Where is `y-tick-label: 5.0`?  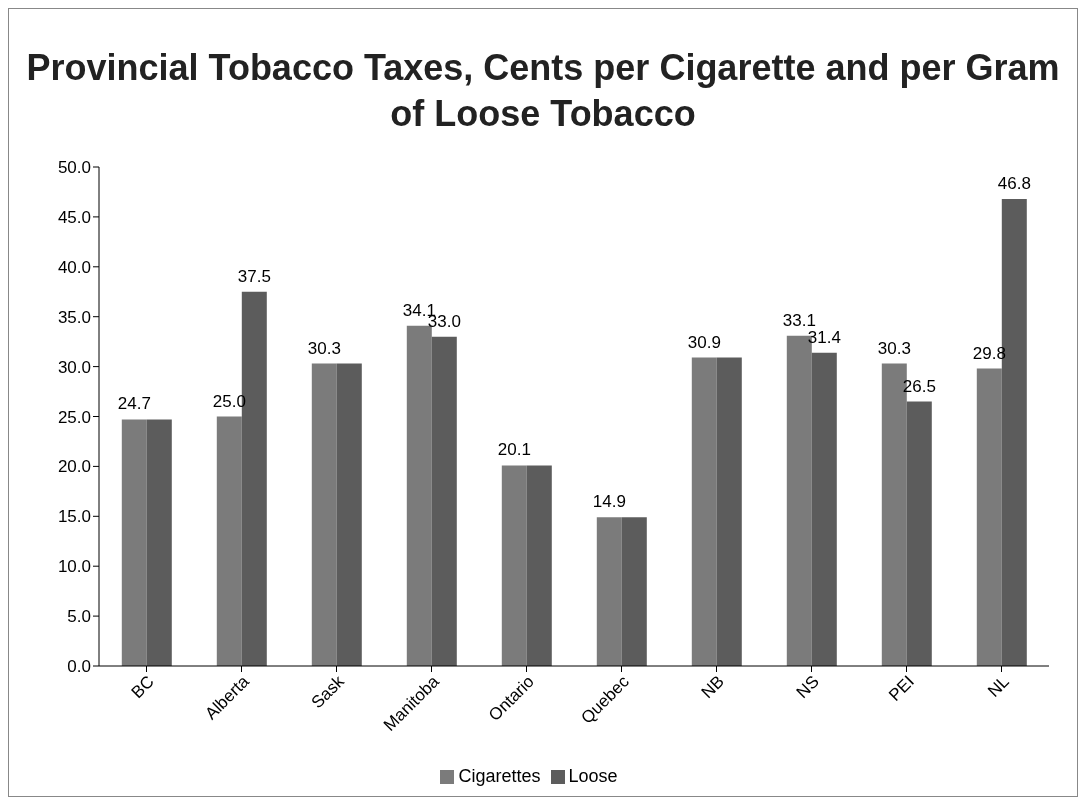 y-tick-label: 5.0 is located at coordinates (79, 617).